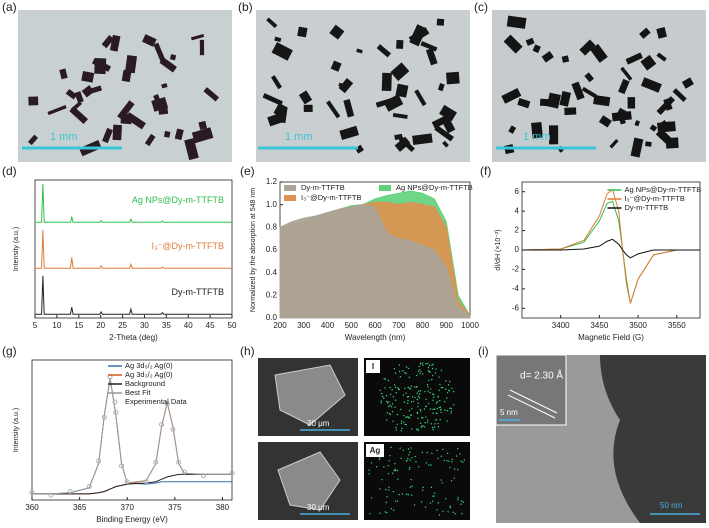 The height and width of the screenshot is (528, 709). I want to click on panel-label: (h), so click(247, 351).